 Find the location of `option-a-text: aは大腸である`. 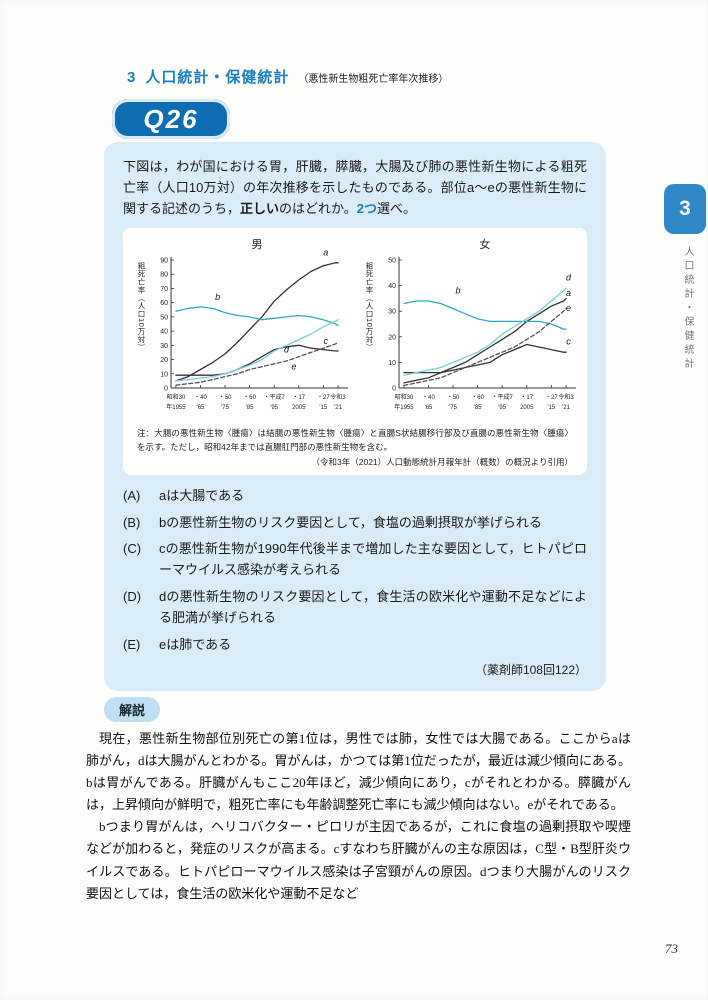

option-a-text: aは大腸である is located at coordinates (202, 495).